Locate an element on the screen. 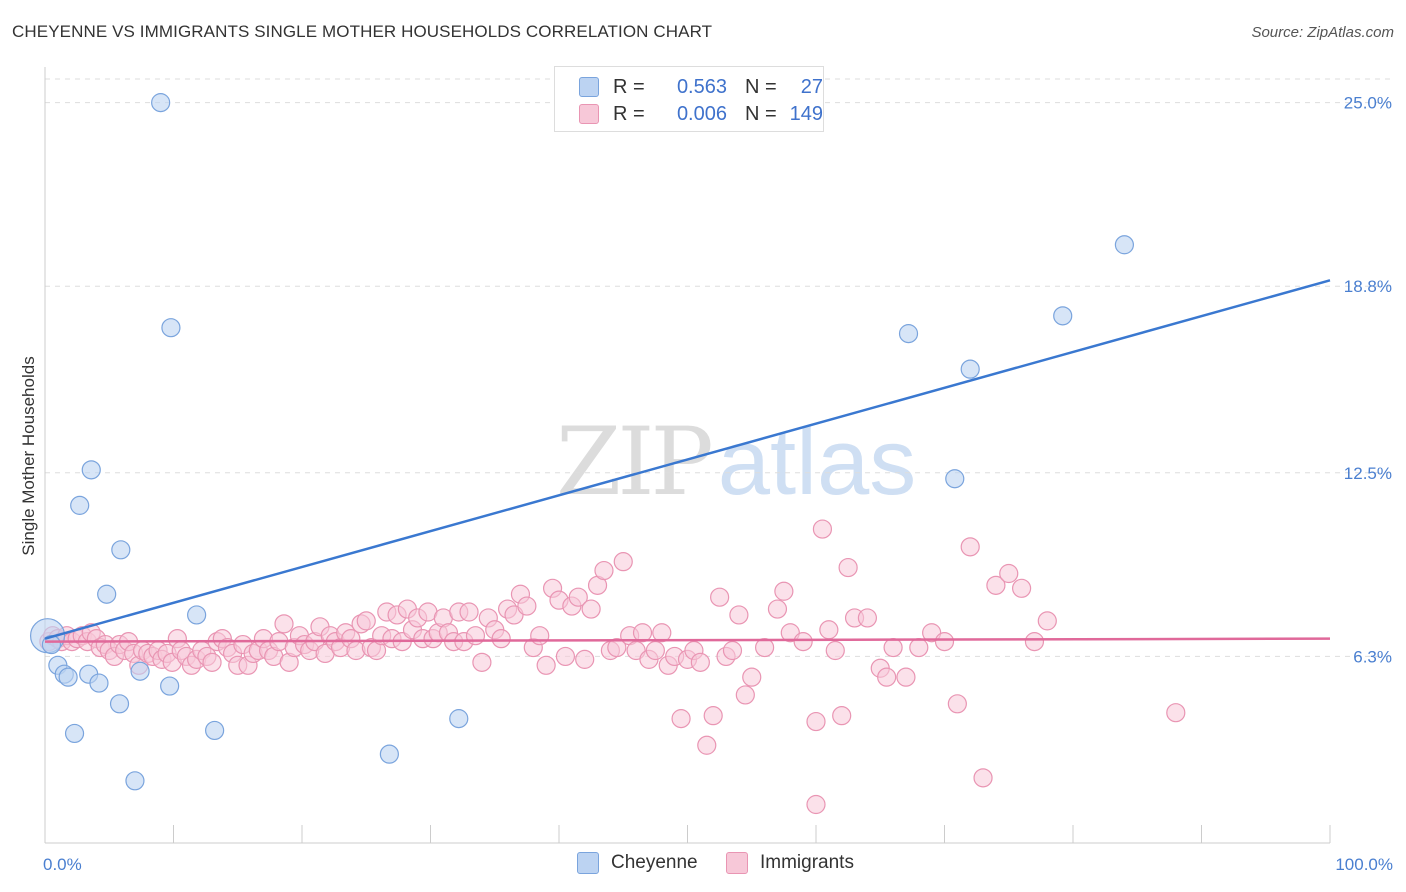  watermark-atlas: atlas is located at coordinates (817, 461).